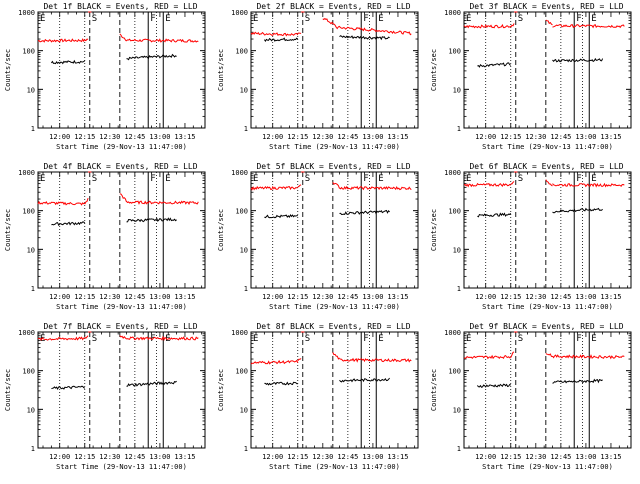 The image size is (640, 484). What do you see at coordinates (120, 326) in the screenshot?
I see `chart-title: Det 7f BLACK = Events, RED = LLD` at bounding box center [120, 326].